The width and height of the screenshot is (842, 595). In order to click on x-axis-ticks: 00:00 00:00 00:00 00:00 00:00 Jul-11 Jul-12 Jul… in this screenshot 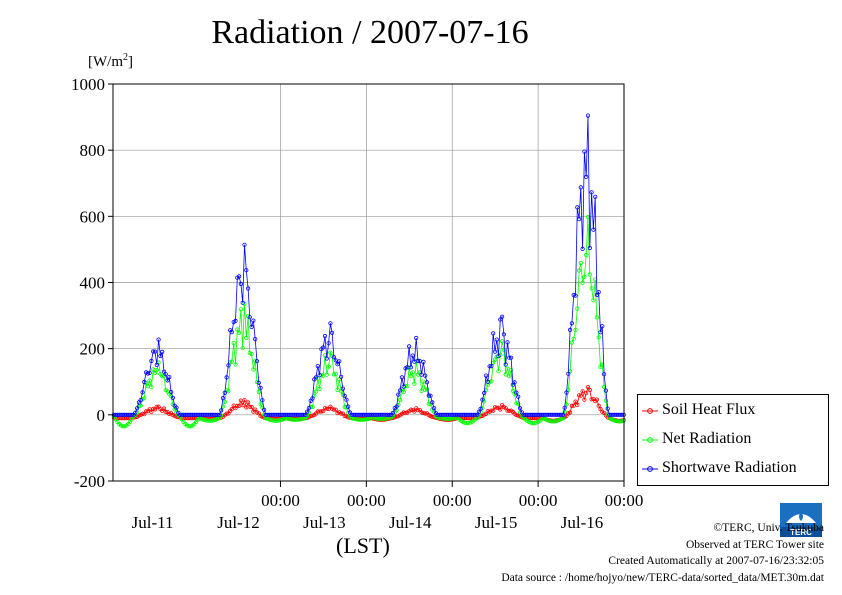, I will do `click(388, 511)`.